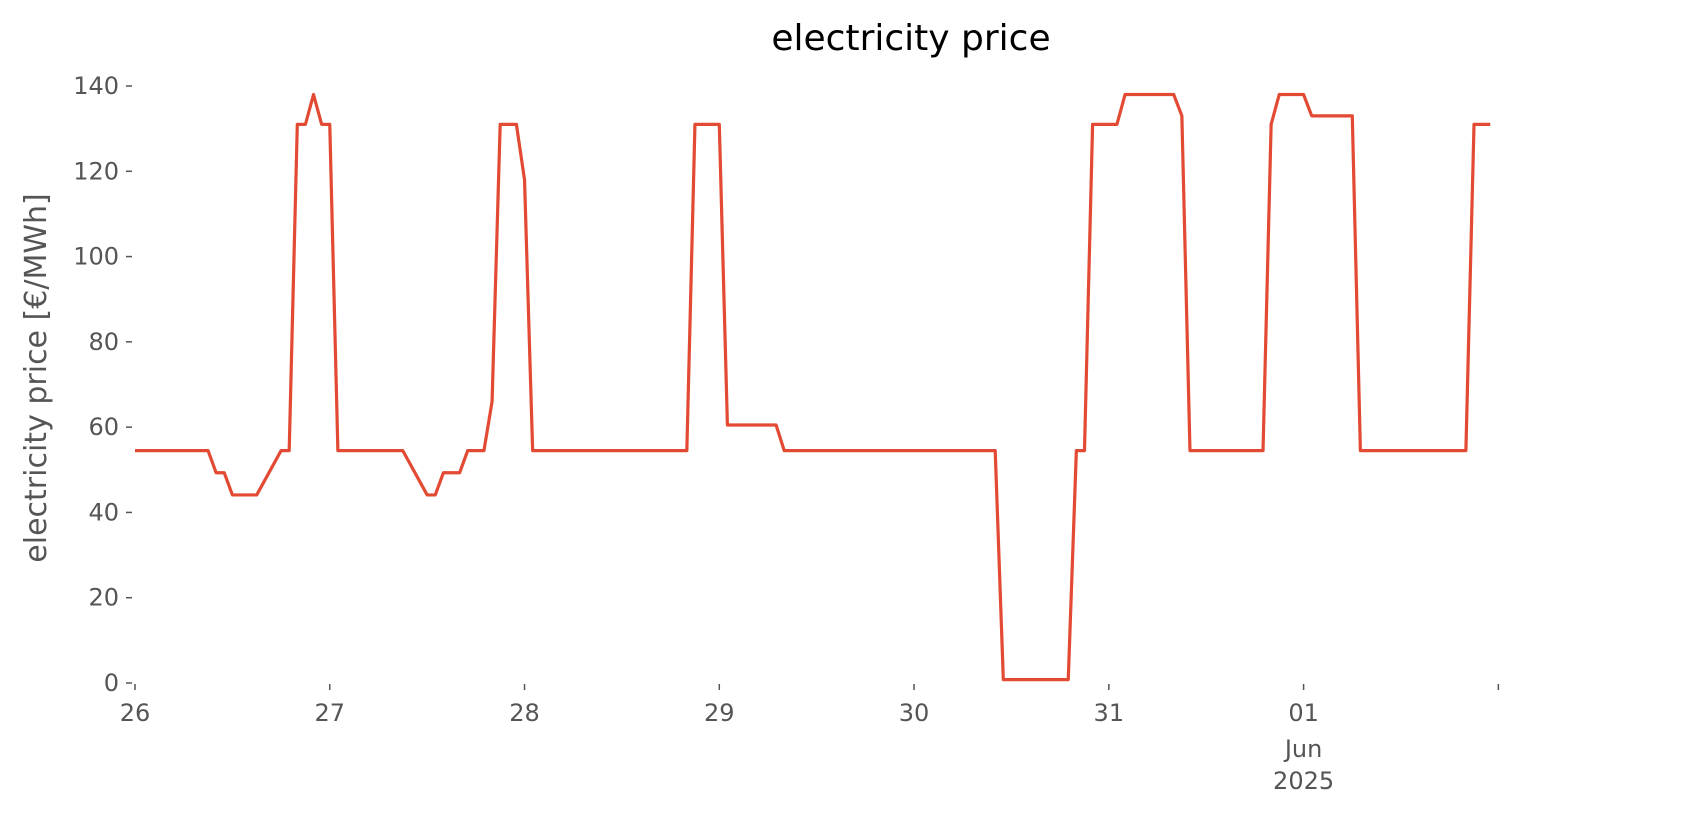 This screenshot has width=1706, height=815. I want to click on y-tick-label: 100, so click(96, 257).